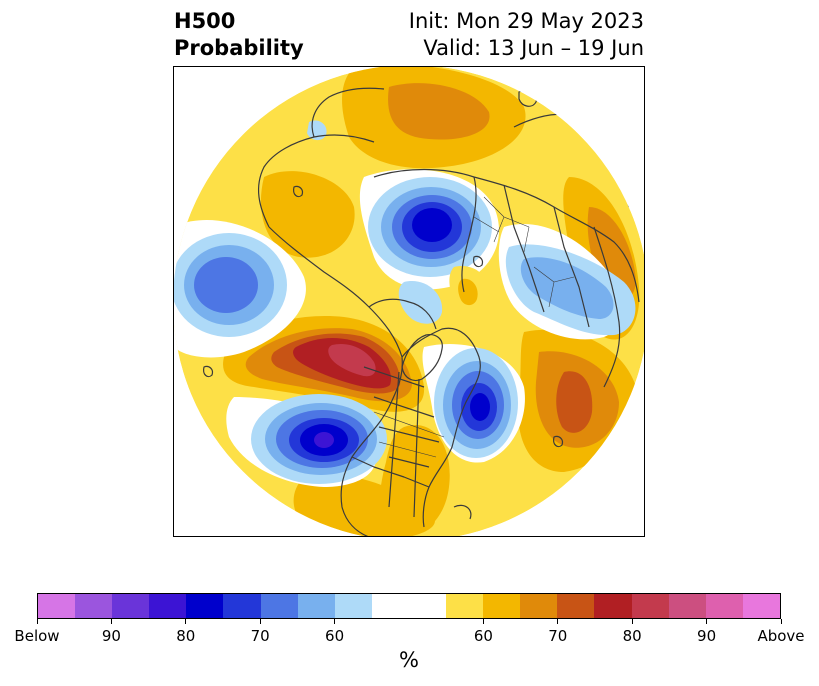 This screenshot has width=819, height=686. Describe the element at coordinates (533, 48) in the screenshot. I see `valid-range: Valid: 13 Jun – 19 Jun` at that location.